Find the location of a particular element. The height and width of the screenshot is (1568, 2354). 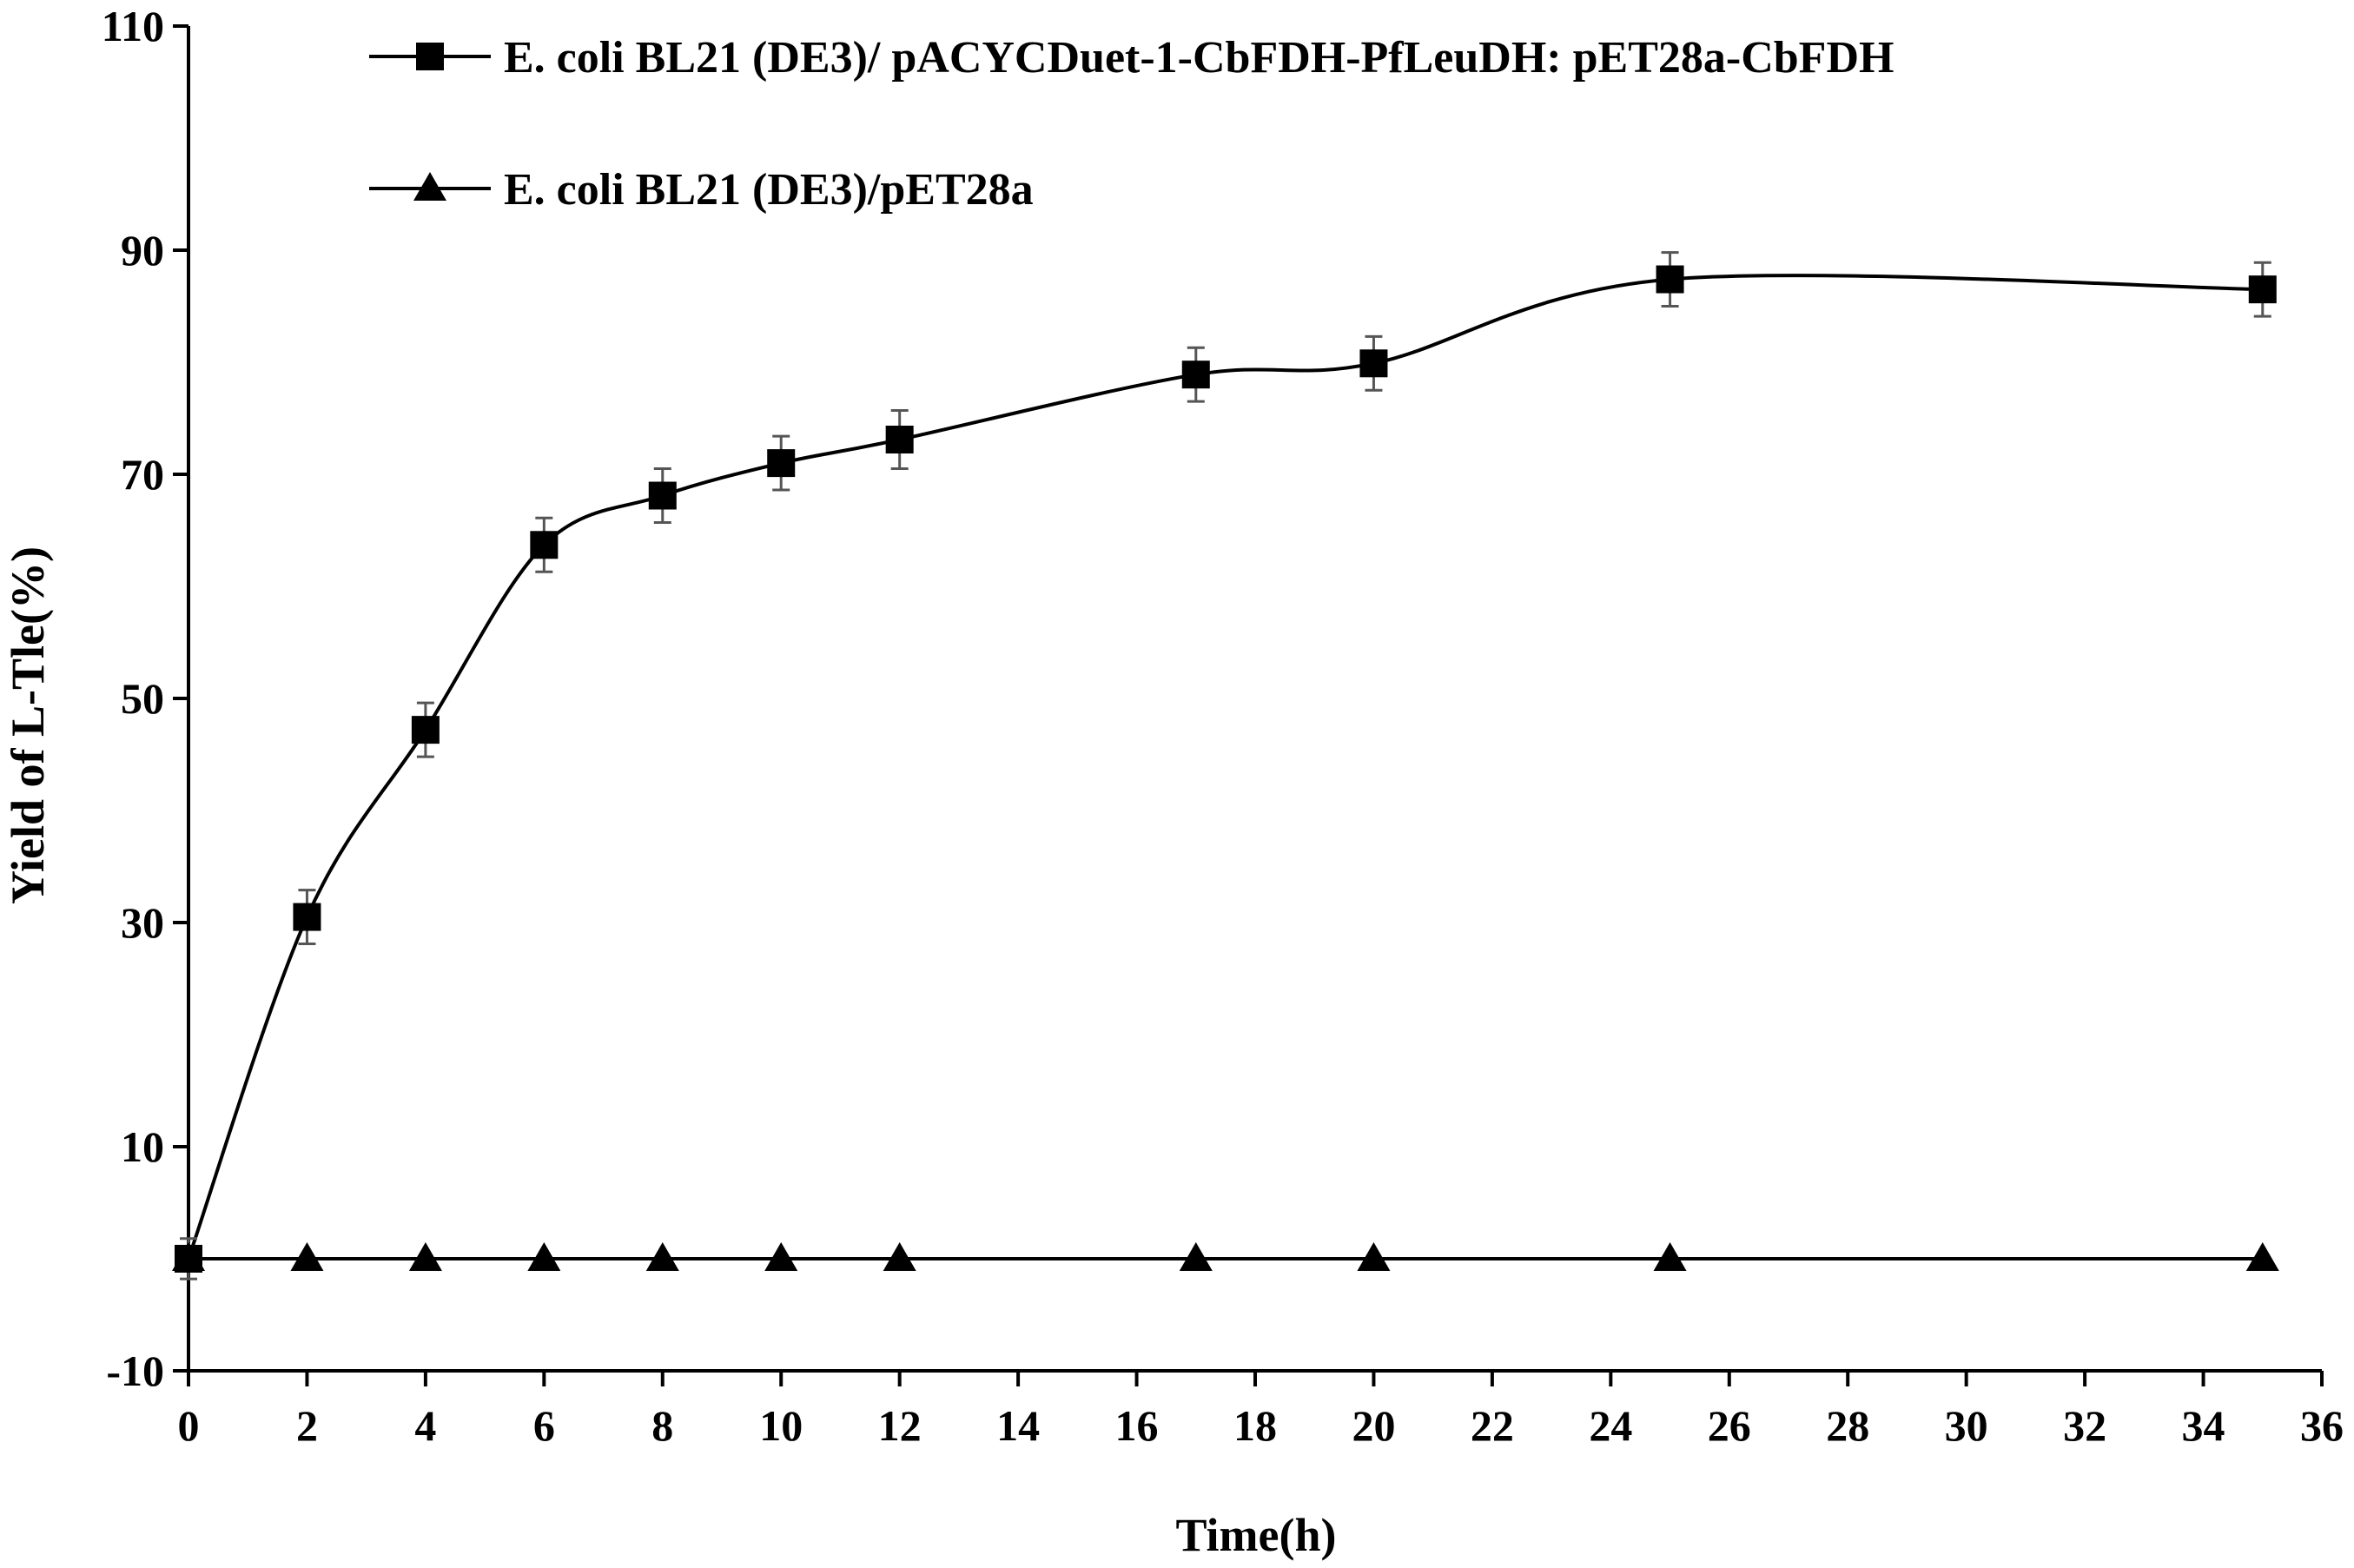

x-tick-label: 0 is located at coordinates (189, 1425).